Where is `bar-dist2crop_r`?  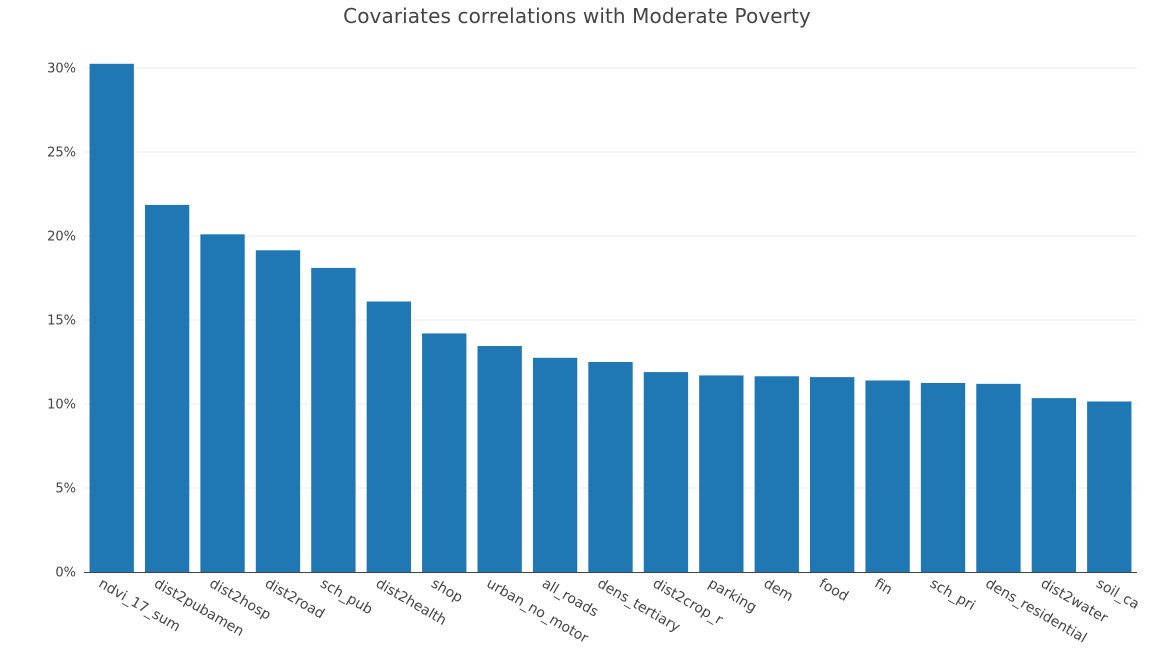
bar-dist2crop_r is located at coordinates (666, 472).